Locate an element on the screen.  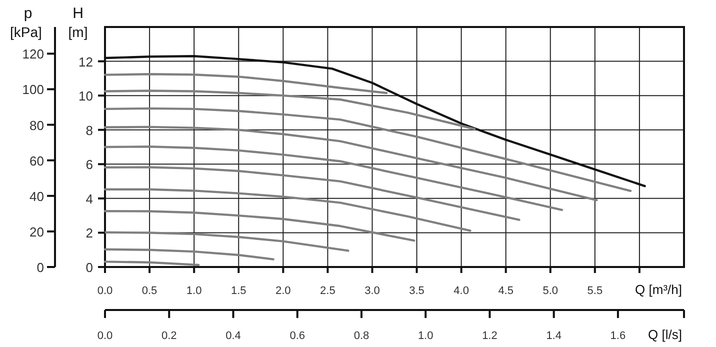
x-tick-label: 3.0 is located at coordinates (372, 291).